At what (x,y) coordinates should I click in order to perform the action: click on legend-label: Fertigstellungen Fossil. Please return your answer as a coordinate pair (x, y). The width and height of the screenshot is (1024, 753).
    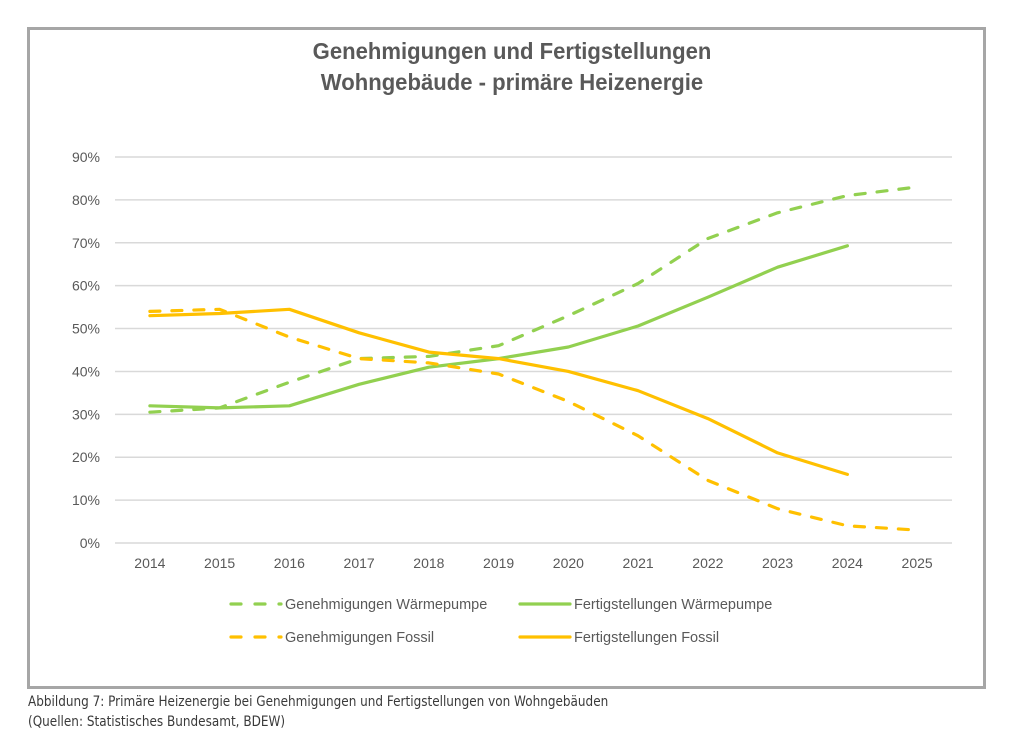
    Looking at the image, I should click on (646, 638).